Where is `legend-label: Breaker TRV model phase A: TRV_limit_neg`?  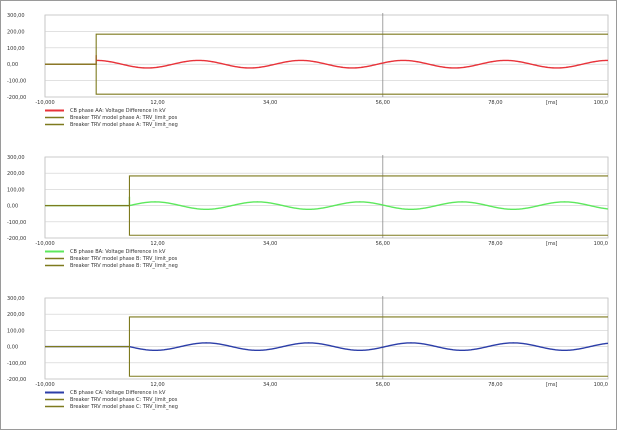 legend-label: Breaker TRV model phase A: TRV_limit_neg is located at coordinates (124, 125).